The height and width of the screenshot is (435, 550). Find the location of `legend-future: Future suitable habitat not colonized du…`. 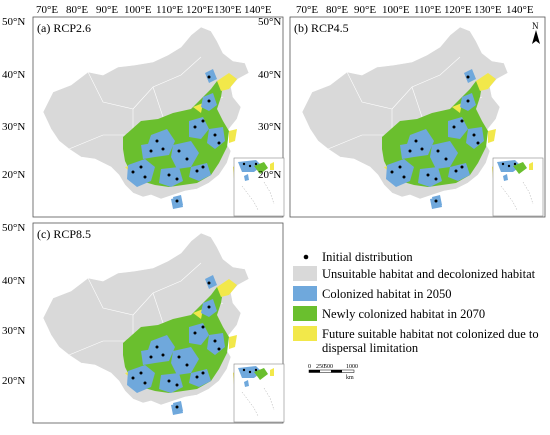

legend-future: Future suitable habitat not colonized du… is located at coordinates (430, 334).